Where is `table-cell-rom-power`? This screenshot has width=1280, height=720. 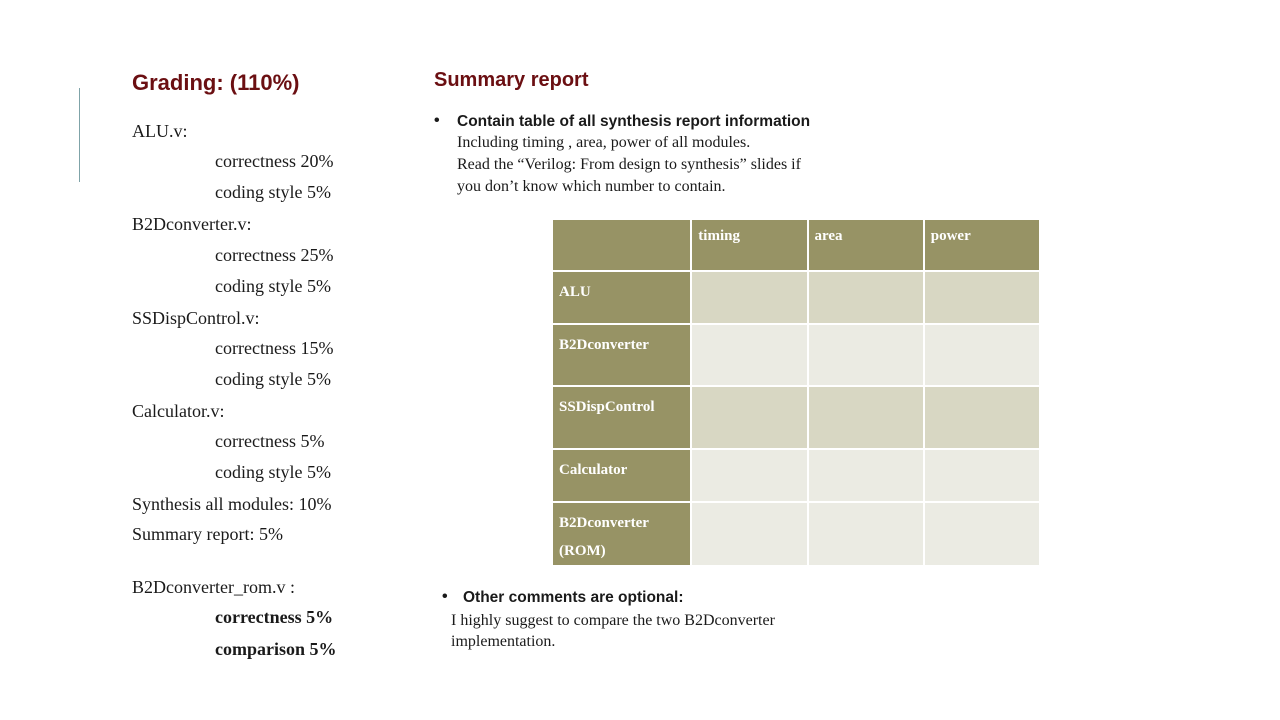
table-cell-rom-power is located at coordinates (982, 534).